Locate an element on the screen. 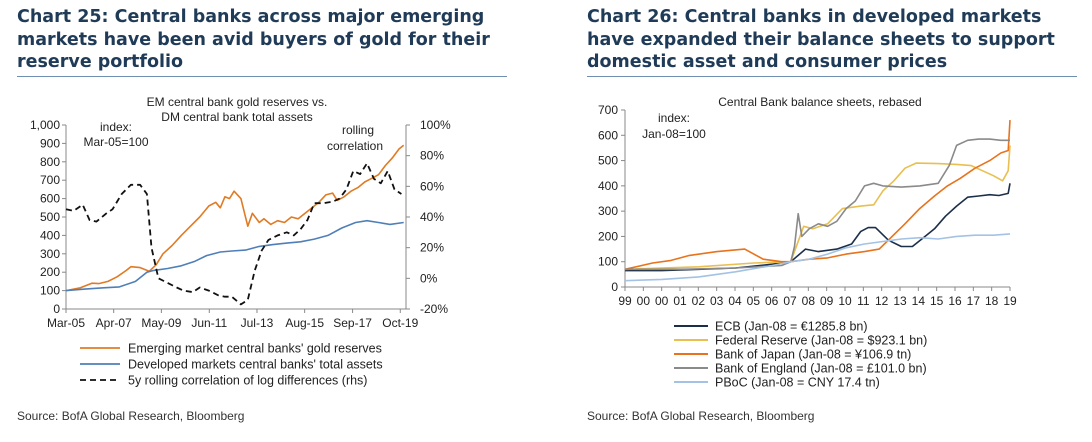  chart-25-right-tick-label: 60% is located at coordinates (432, 186).